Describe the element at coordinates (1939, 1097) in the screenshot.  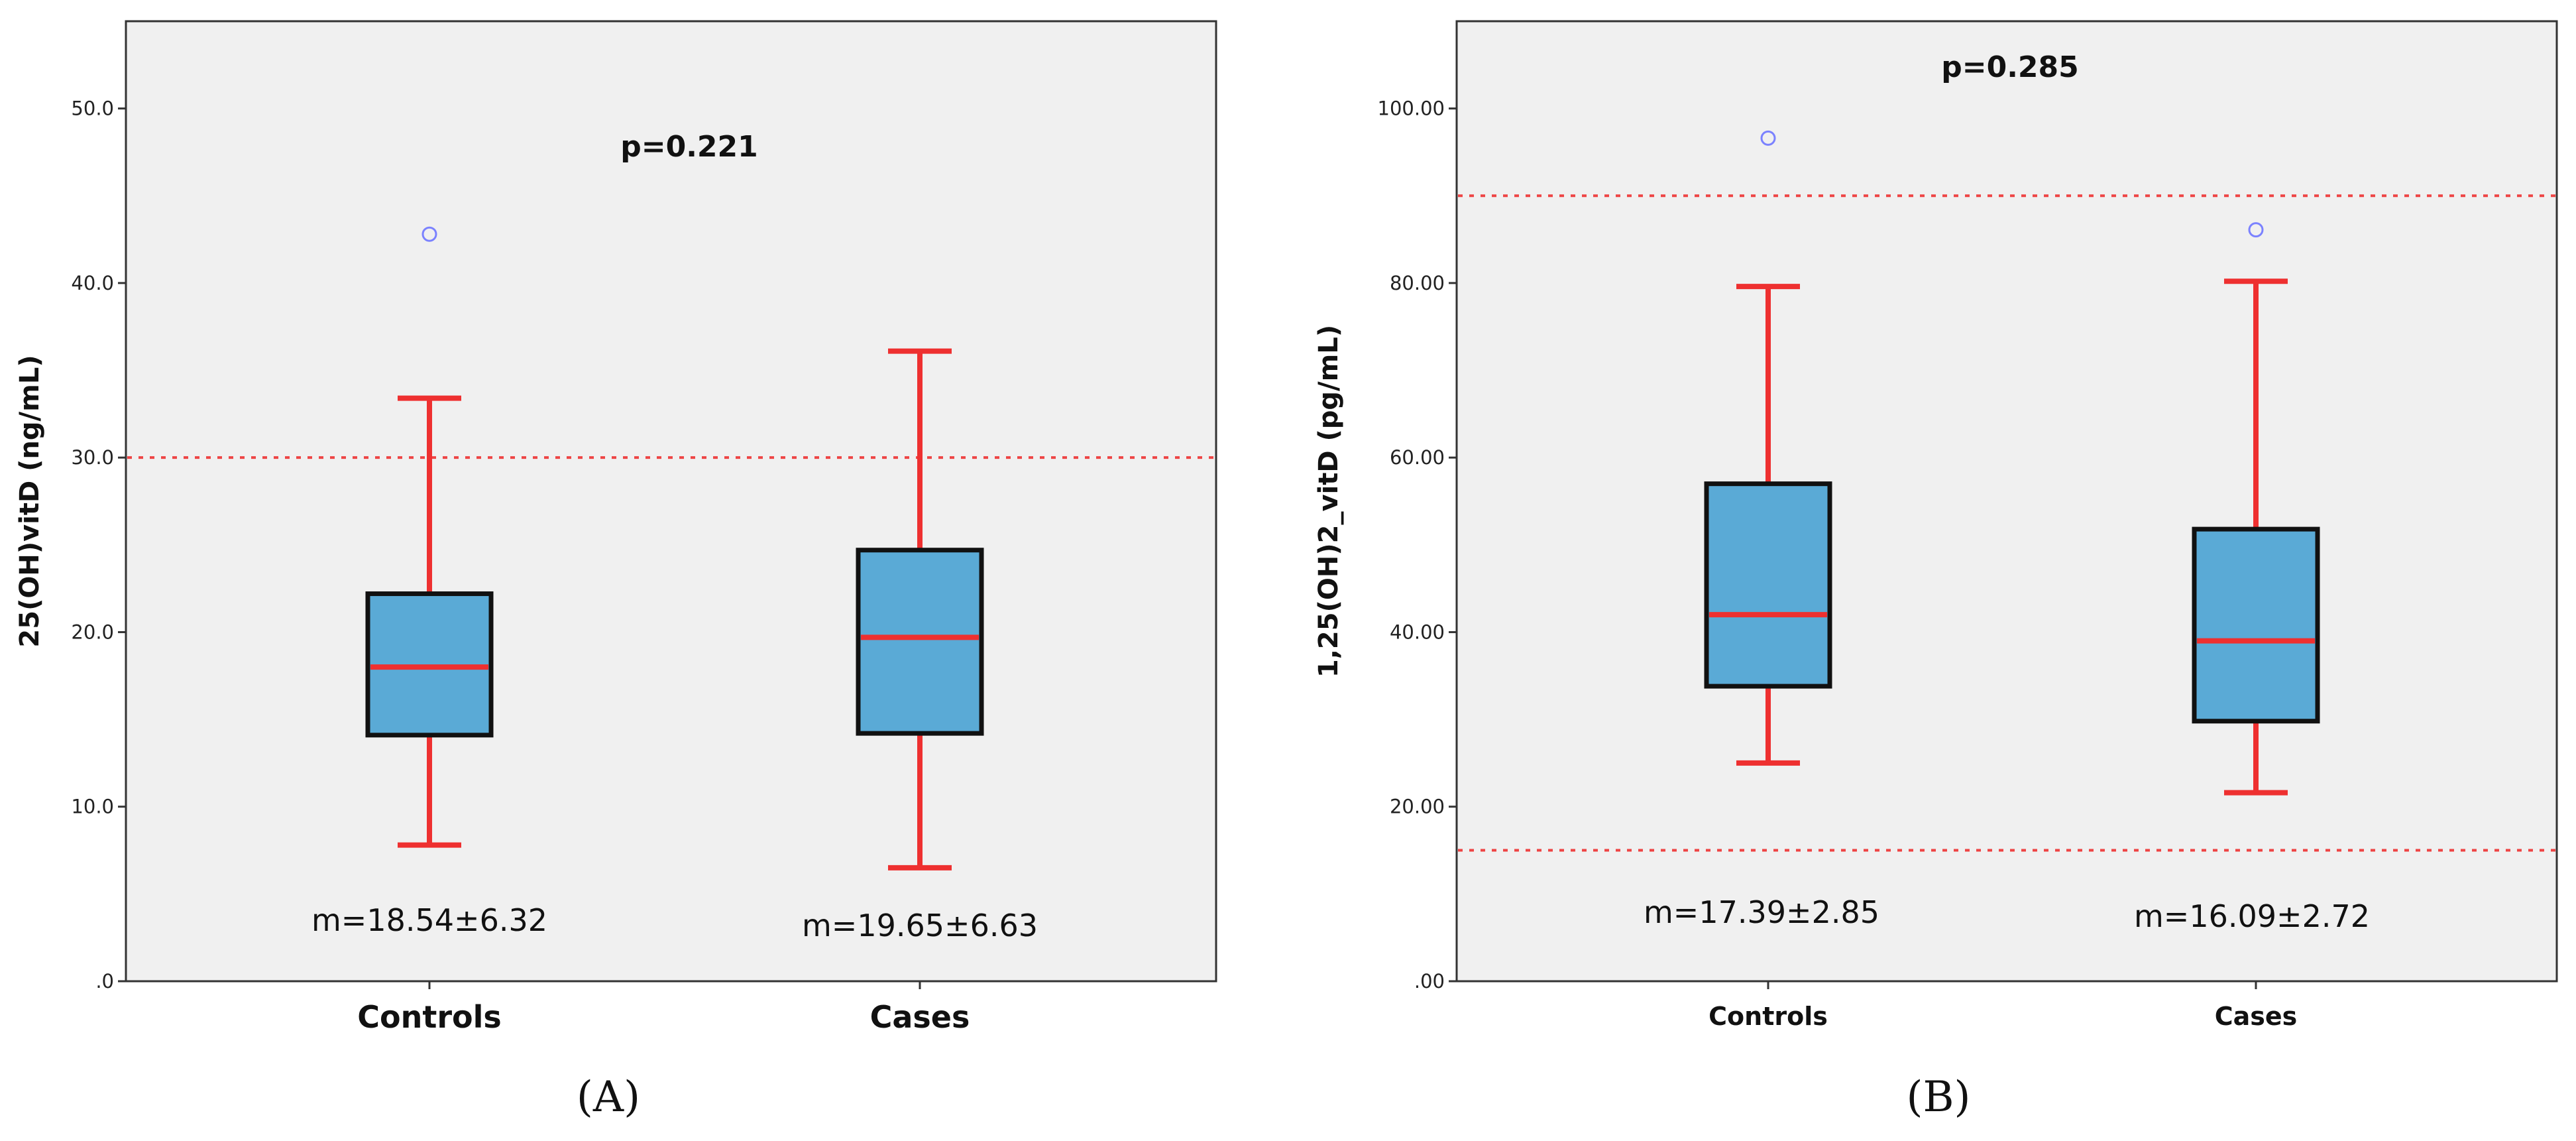
I see `panel-b-label: (B)` at that location.